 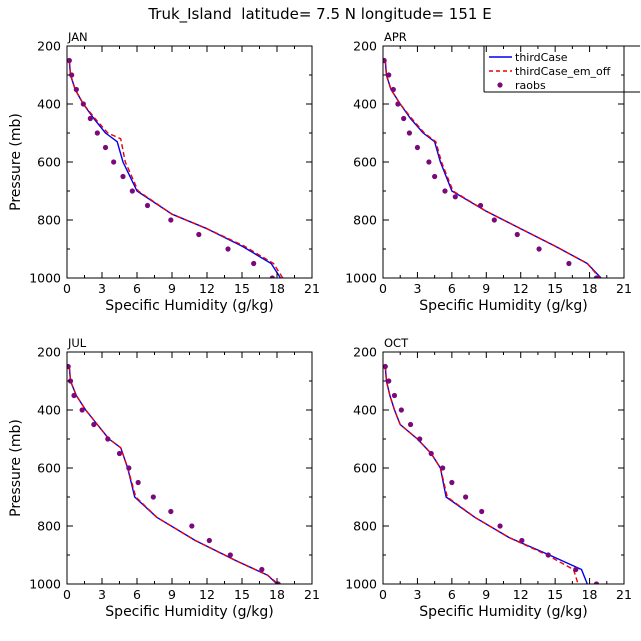 I want to click on legend-swatch-raobs, so click(x=500, y=85).